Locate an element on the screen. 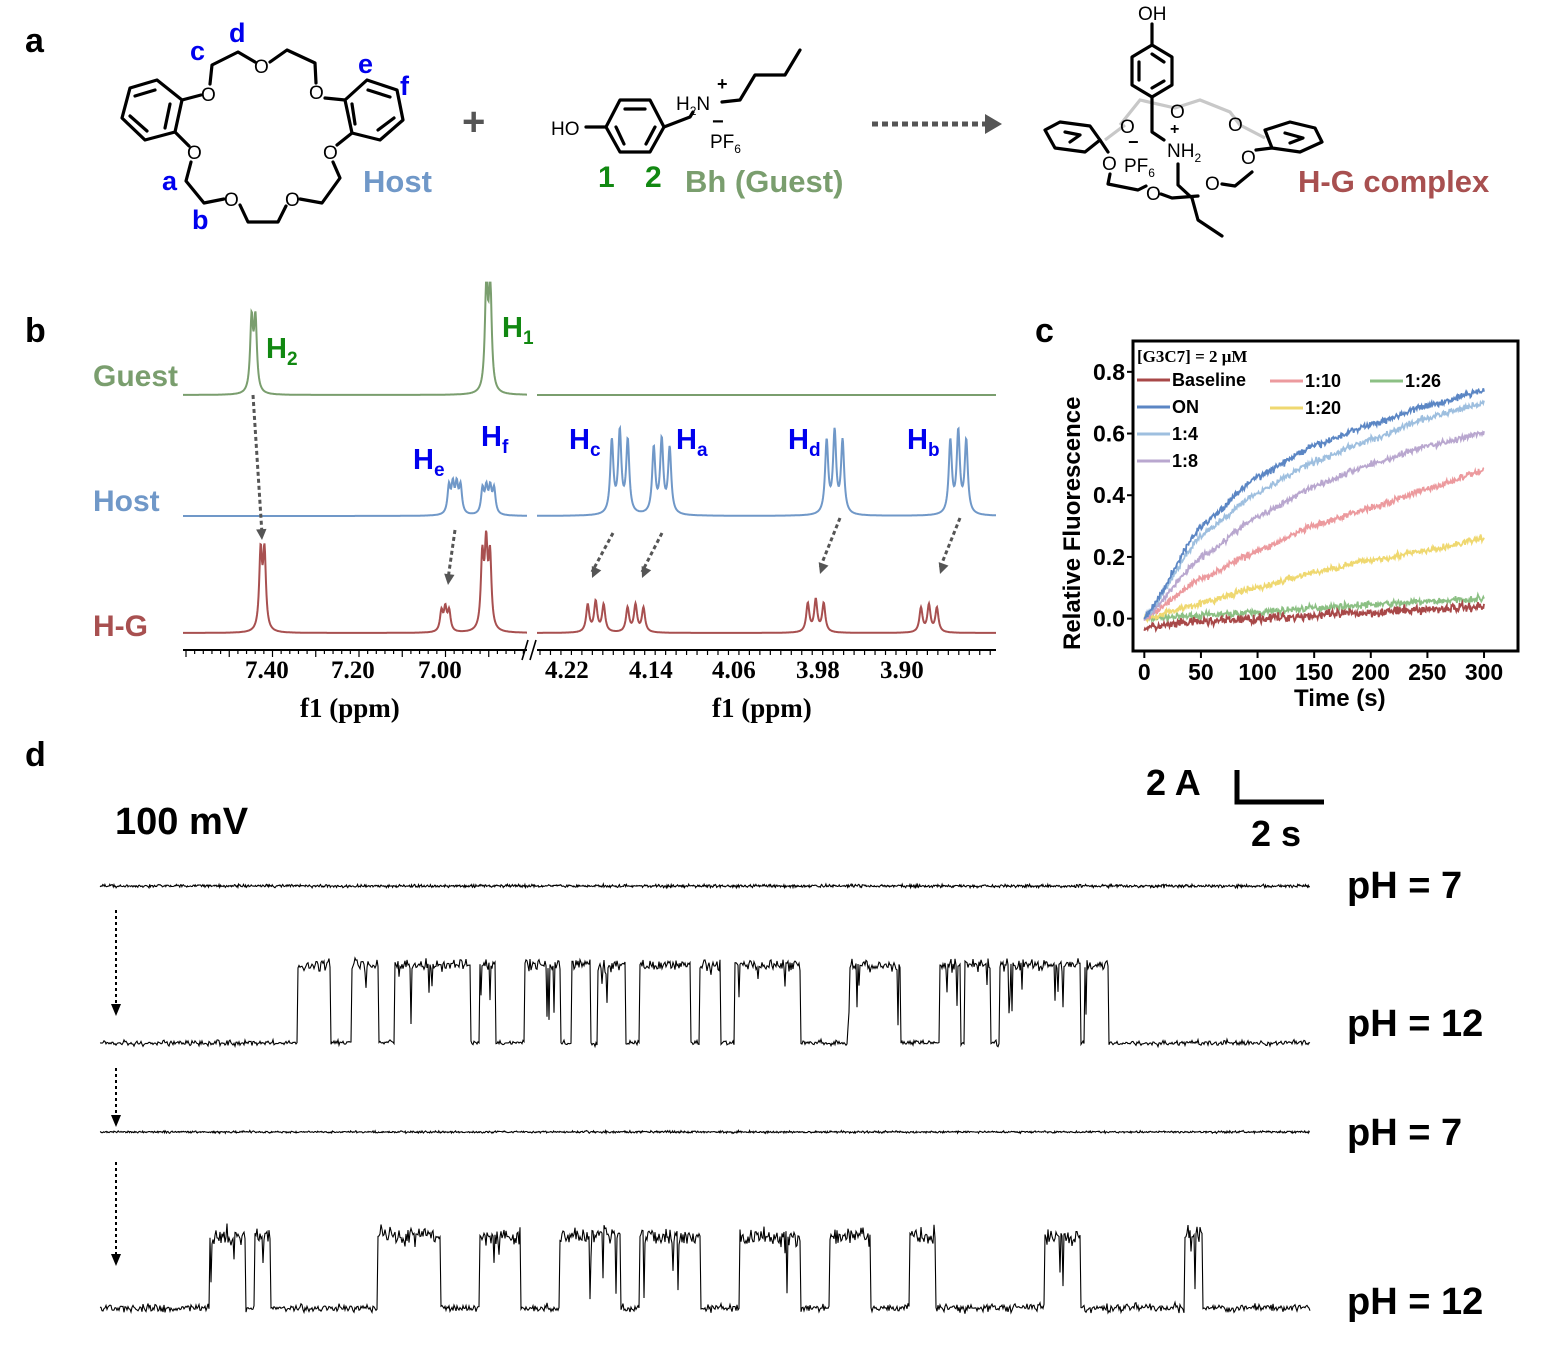  peak-label-hb: Hb is located at coordinates (923, 442).